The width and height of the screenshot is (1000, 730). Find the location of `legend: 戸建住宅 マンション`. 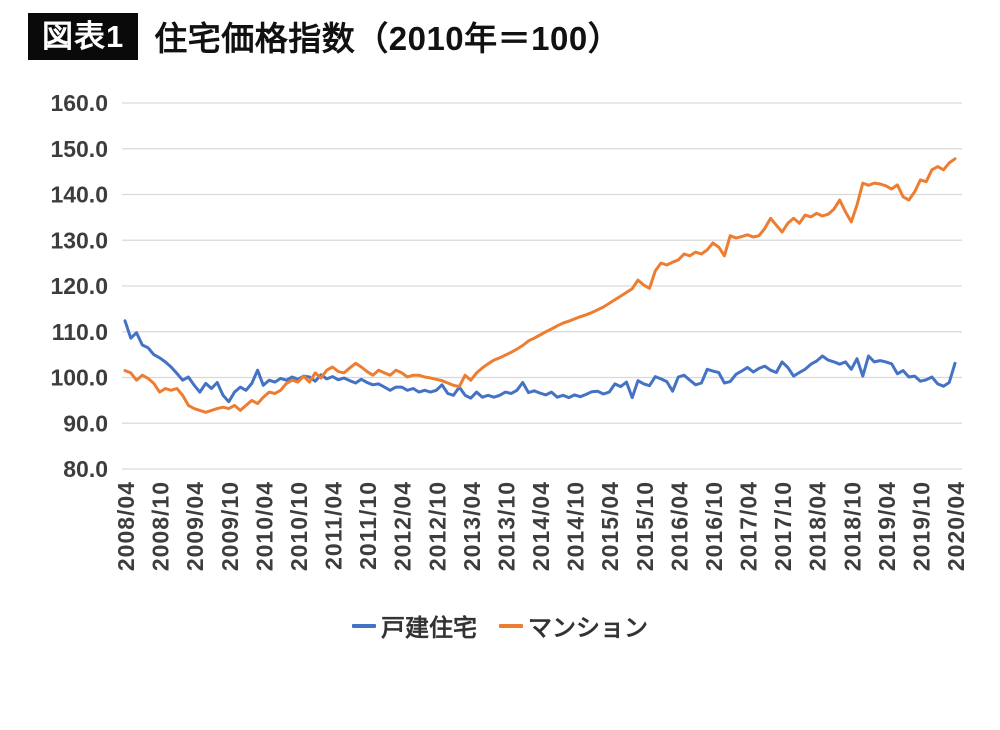

legend: 戸建住宅 マンション is located at coordinates (500, 625).